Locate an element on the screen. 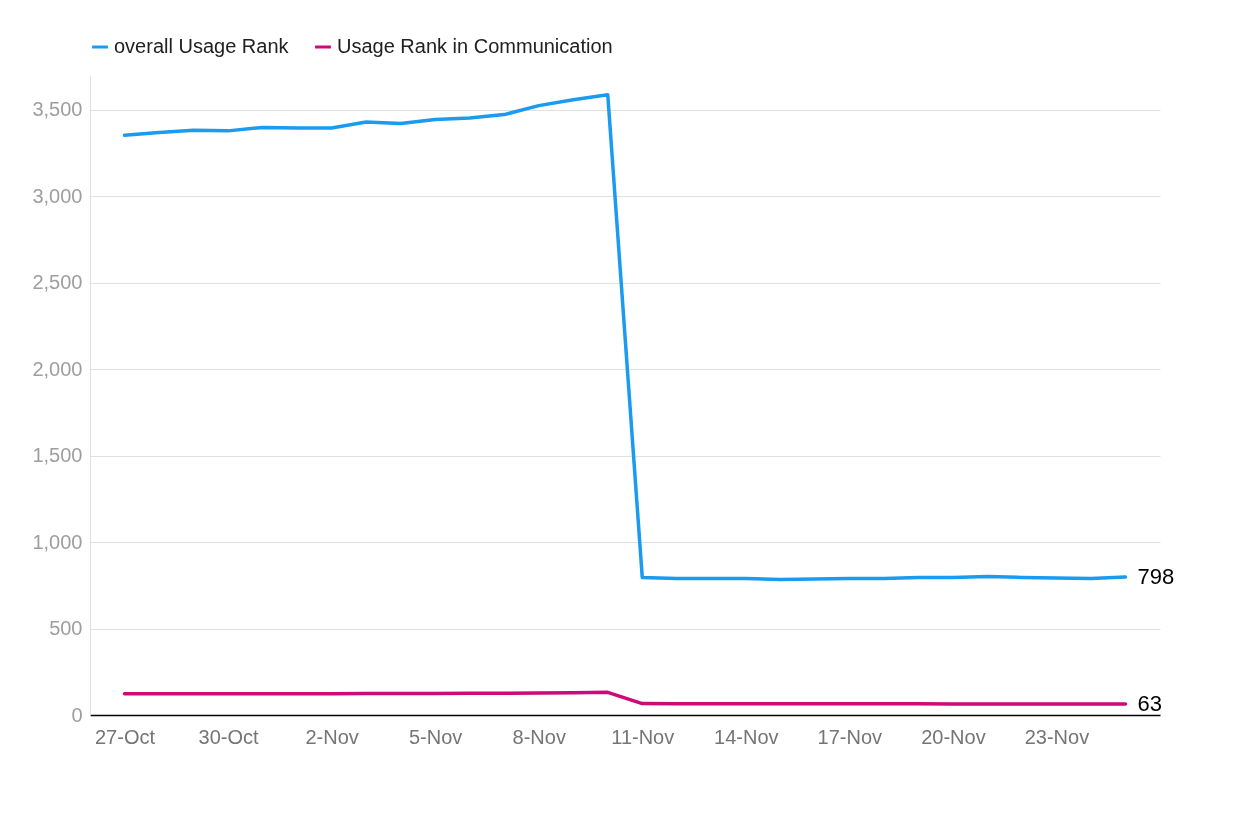  x-tick-label: 8-Nov is located at coordinates (539, 736).